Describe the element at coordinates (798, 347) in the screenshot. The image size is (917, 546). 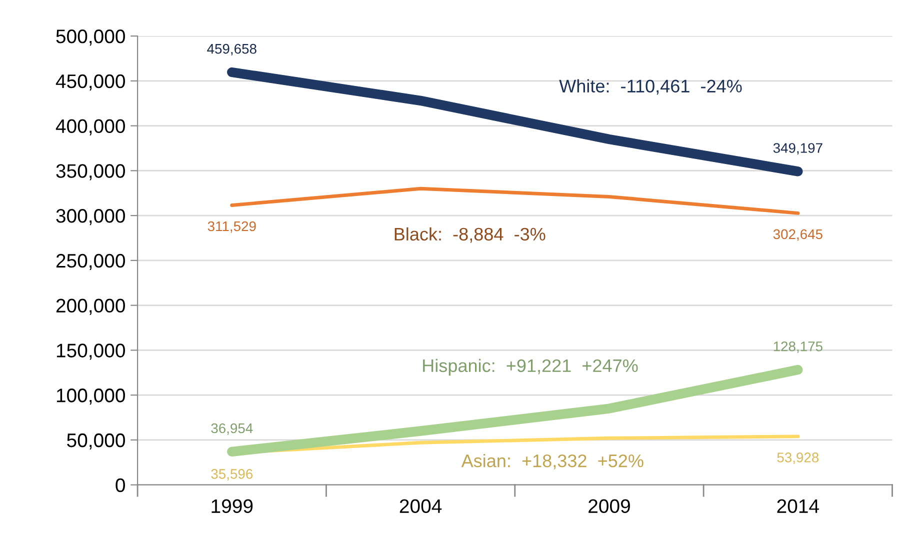
I see `data-label: 128,175` at that location.